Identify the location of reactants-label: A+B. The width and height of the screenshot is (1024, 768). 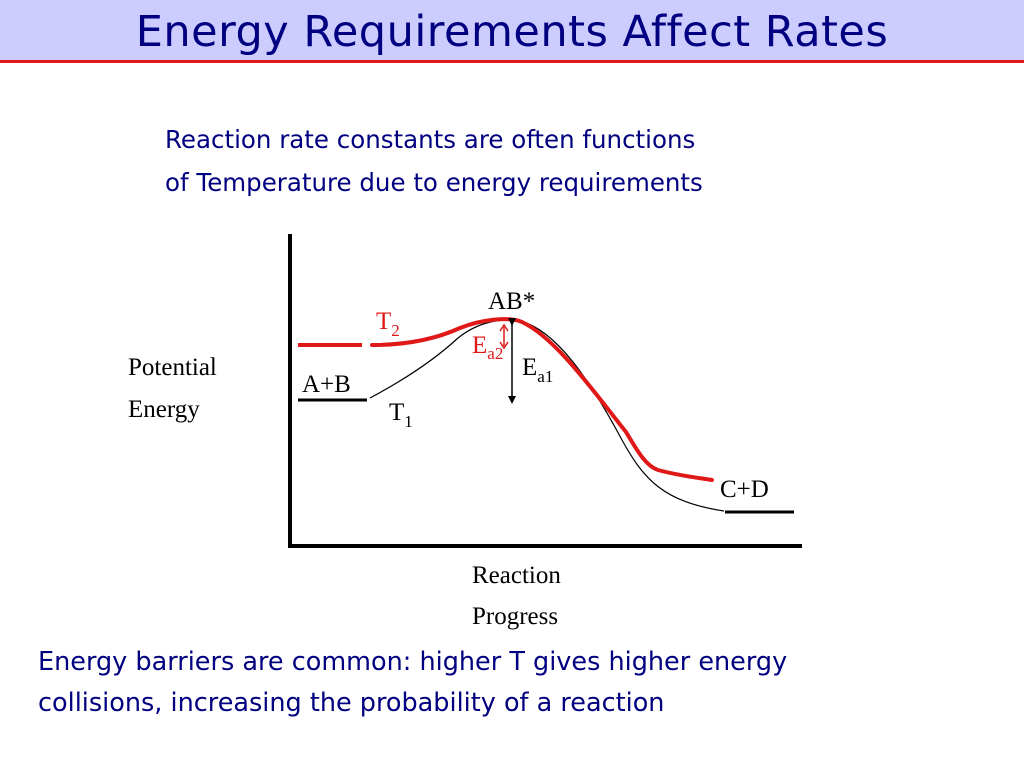
(326, 384).